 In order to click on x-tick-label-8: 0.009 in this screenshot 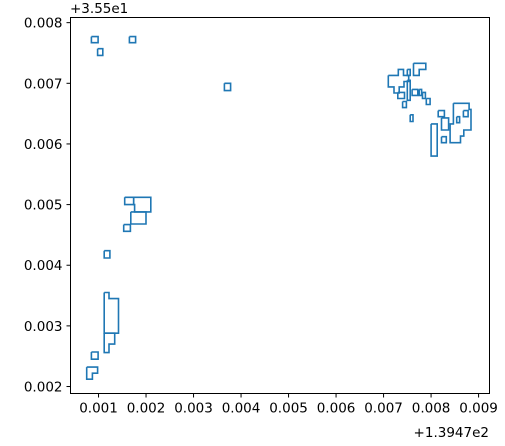, I will do `click(478, 409)`.